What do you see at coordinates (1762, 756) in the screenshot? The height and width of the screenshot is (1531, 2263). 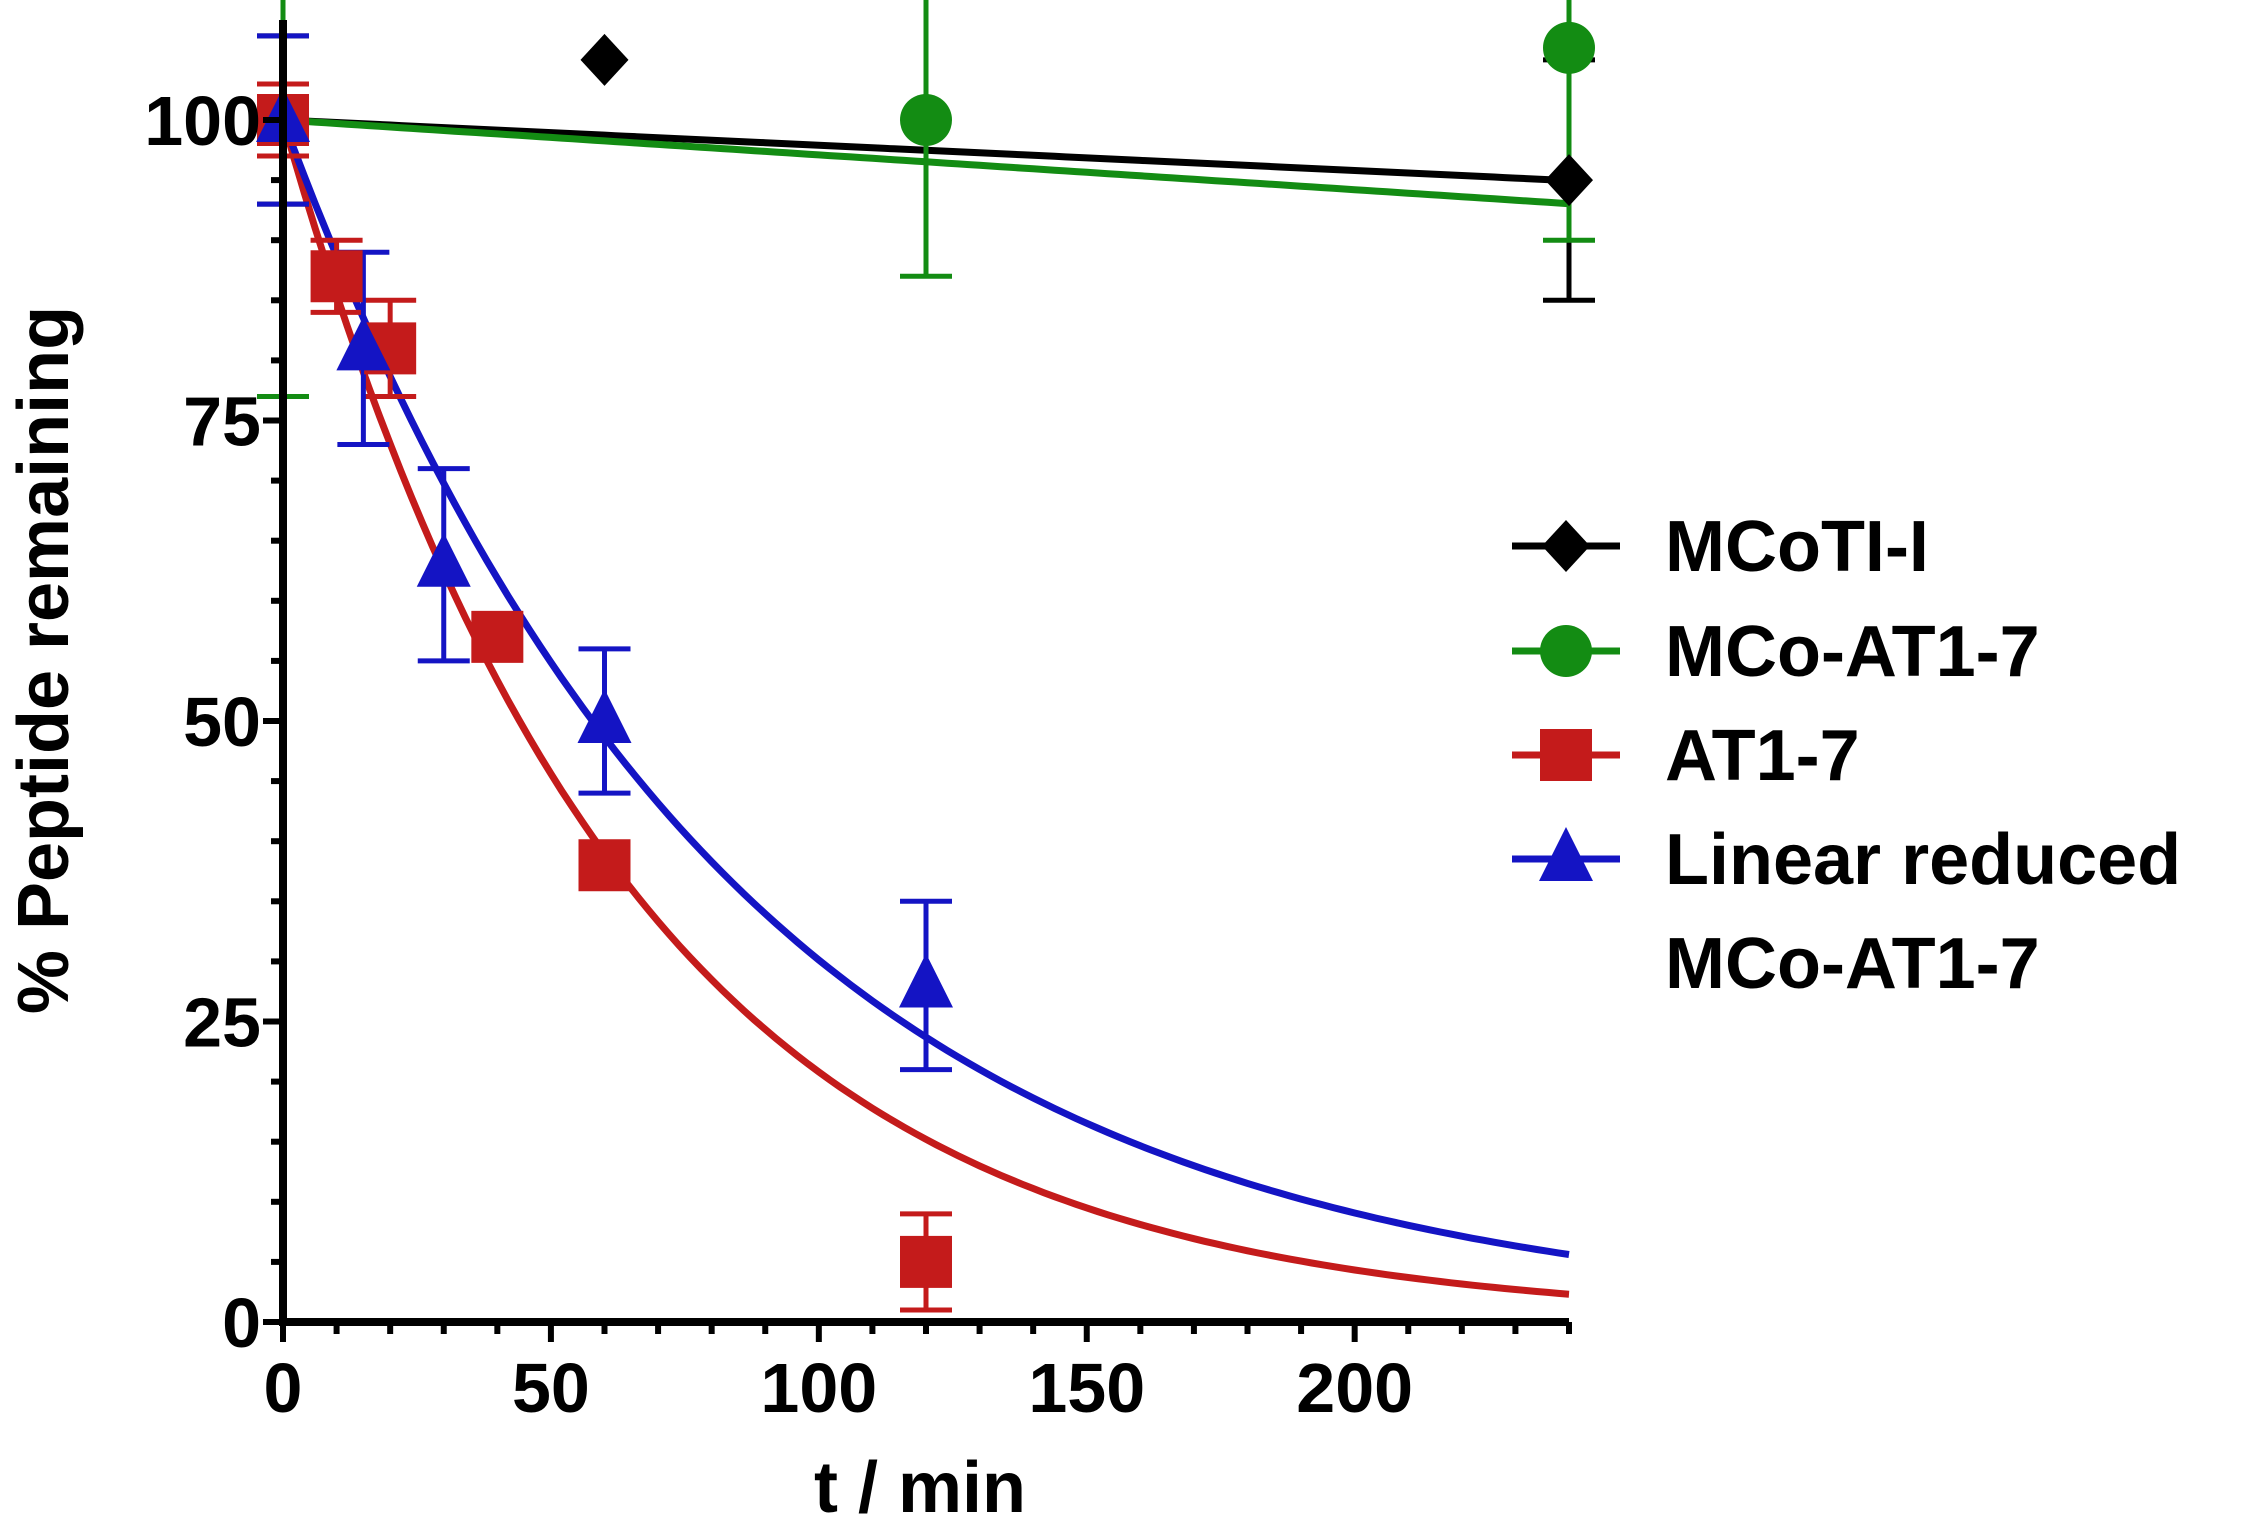 I see `legend-label: AT1-7` at bounding box center [1762, 756].